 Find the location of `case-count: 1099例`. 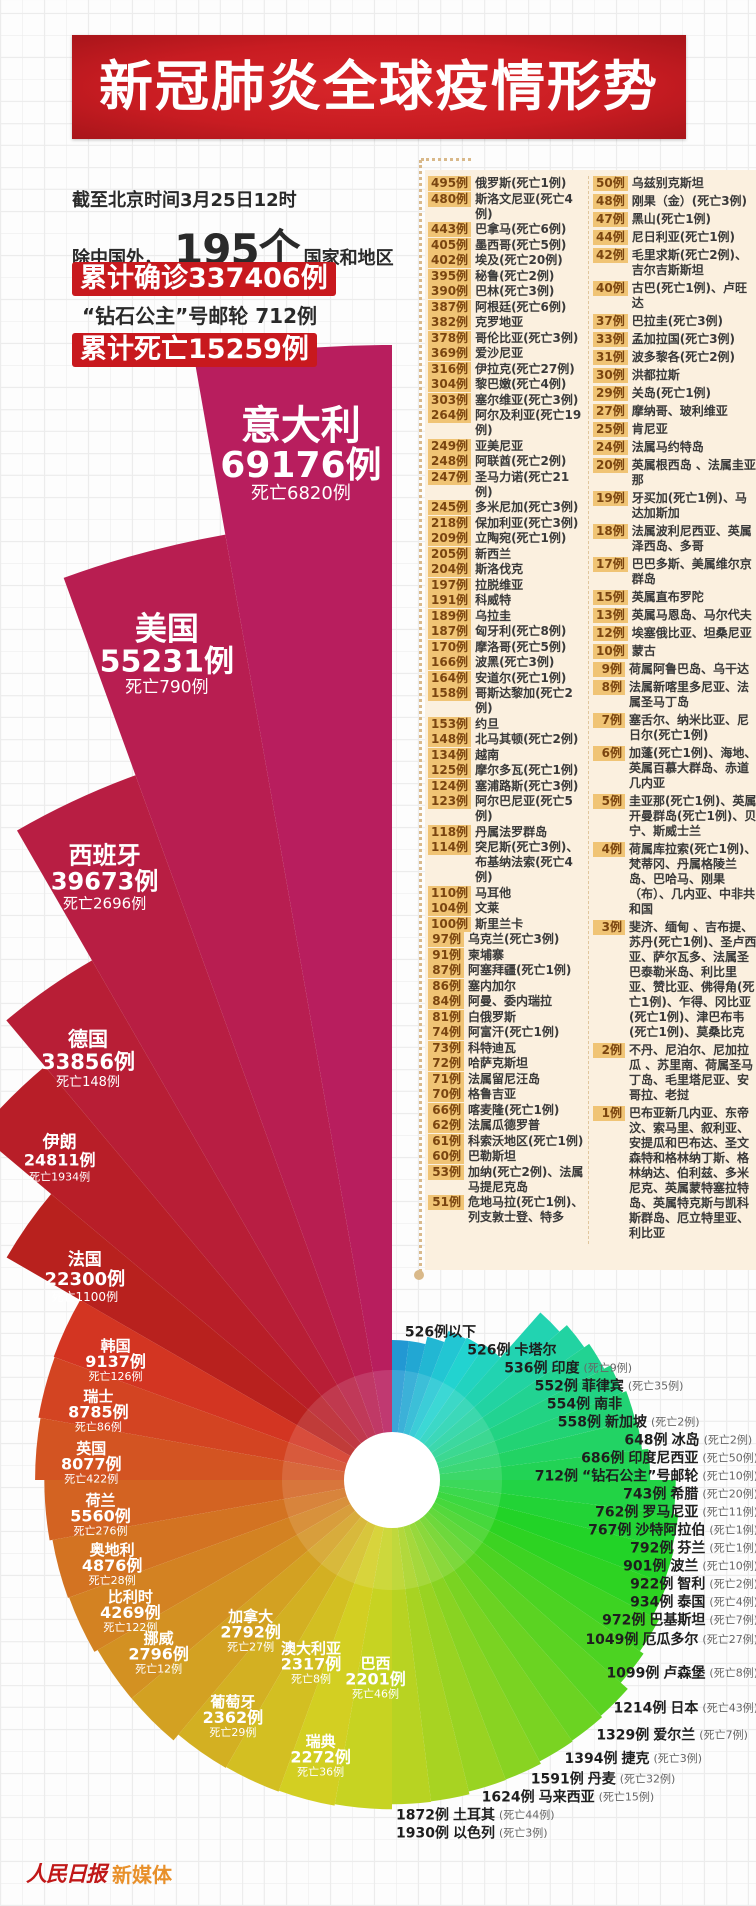

case-count: 1099例 is located at coordinates (632, 1672).